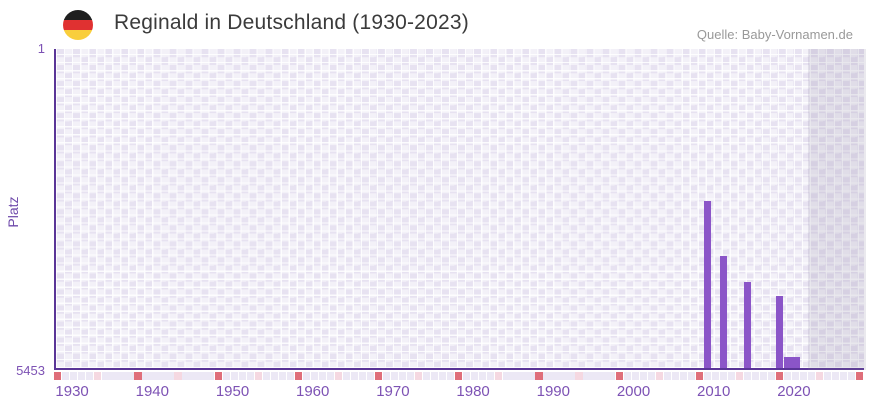 The width and height of the screenshot is (873, 412). Describe the element at coordinates (266, 376) in the screenshot. I see `strip-cell-1956` at that location.